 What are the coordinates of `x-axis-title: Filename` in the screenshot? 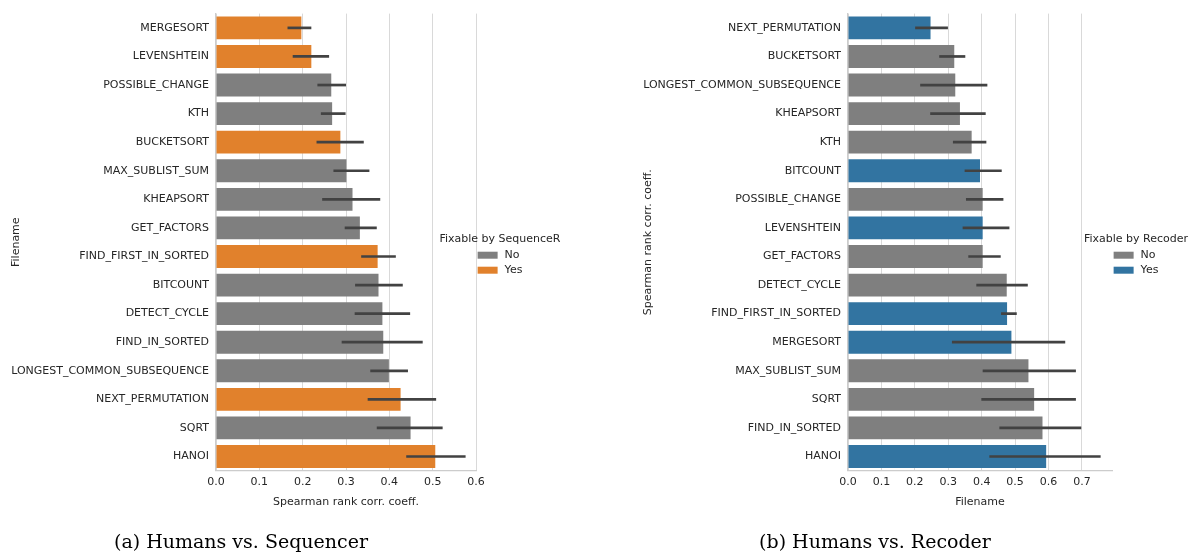 It's located at (980, 502).